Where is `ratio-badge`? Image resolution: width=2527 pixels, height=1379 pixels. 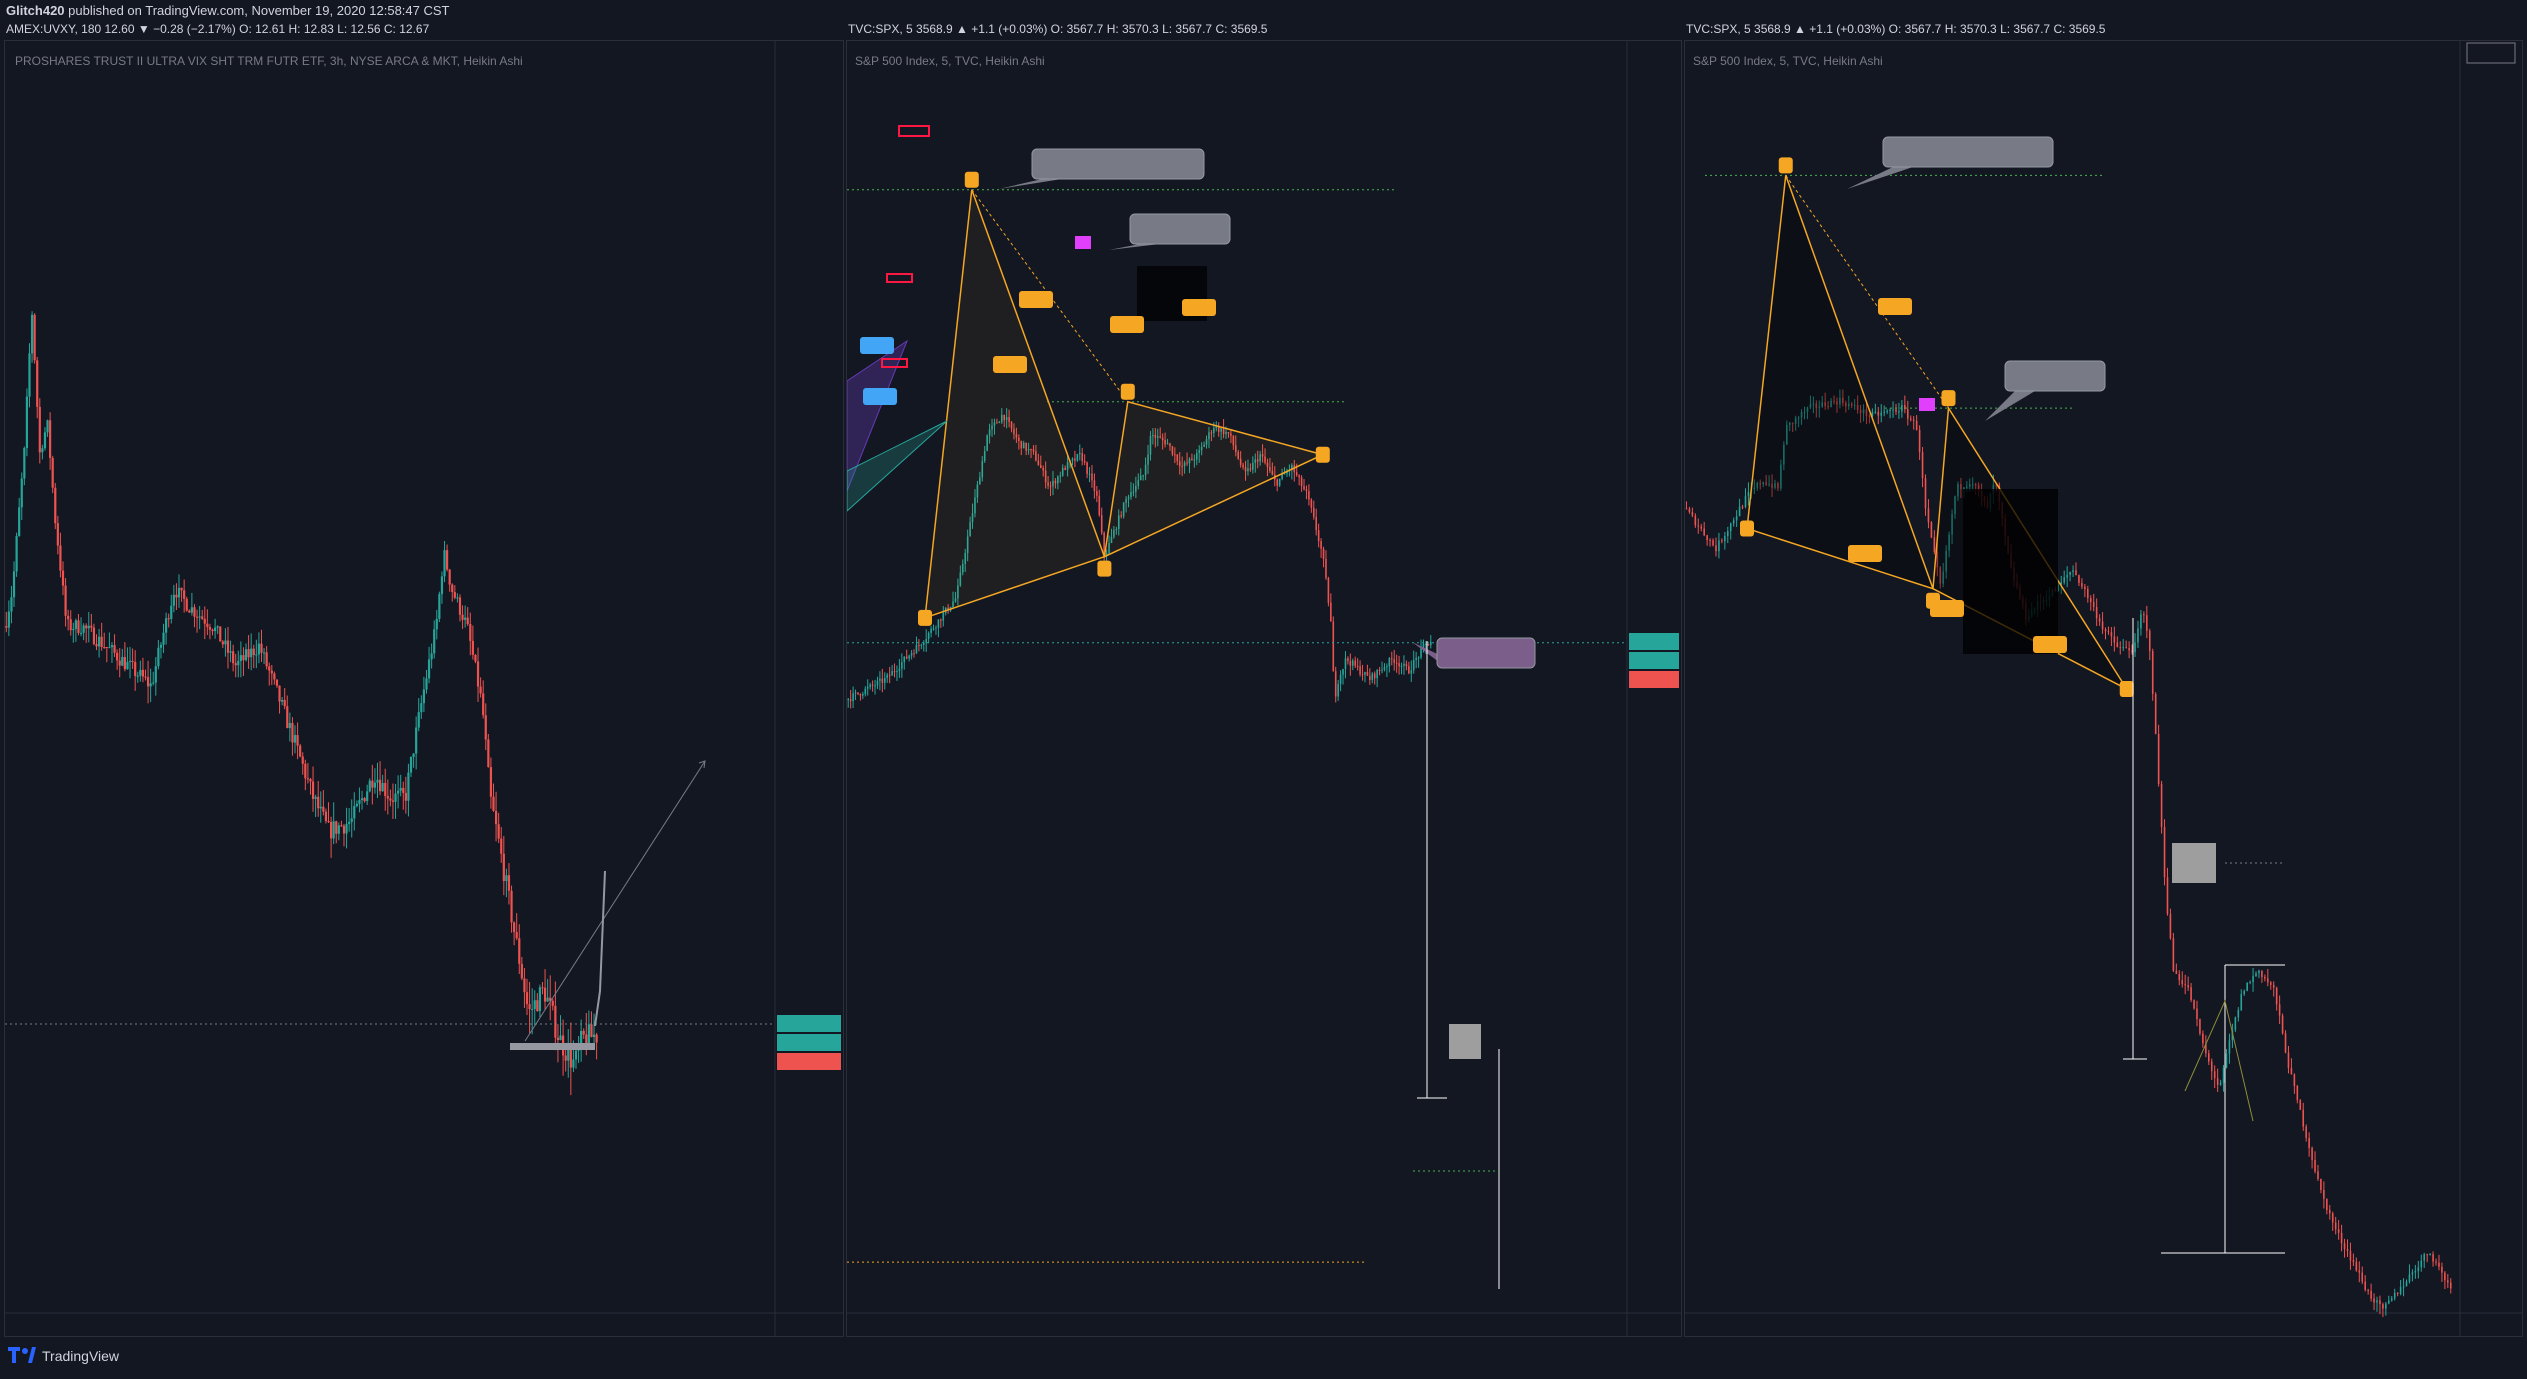
ratio-badge is located at coordinates (1947, 608).